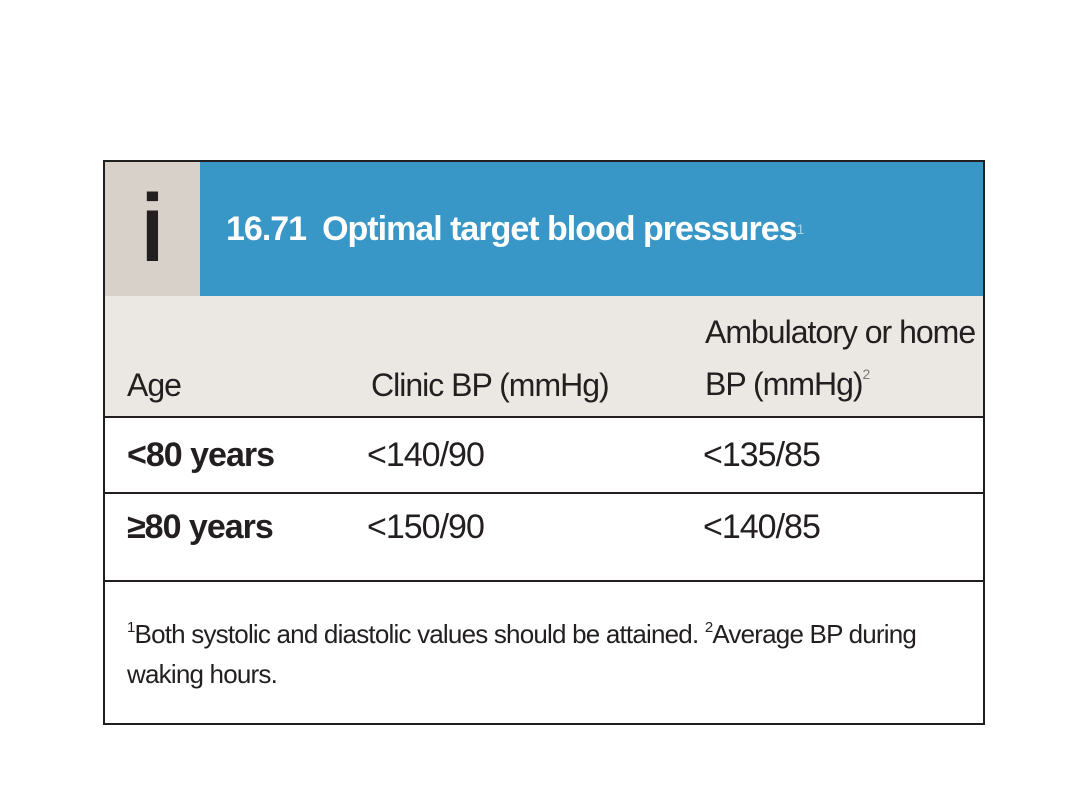 Image resolution: width=1080 pixels, height=810 pixels. What do you see at coordinates (784, 384) in the screenshot?
I see `column-header-ambulatory-line2-text: BP (mmHg)` at bounding box center [784, 384].